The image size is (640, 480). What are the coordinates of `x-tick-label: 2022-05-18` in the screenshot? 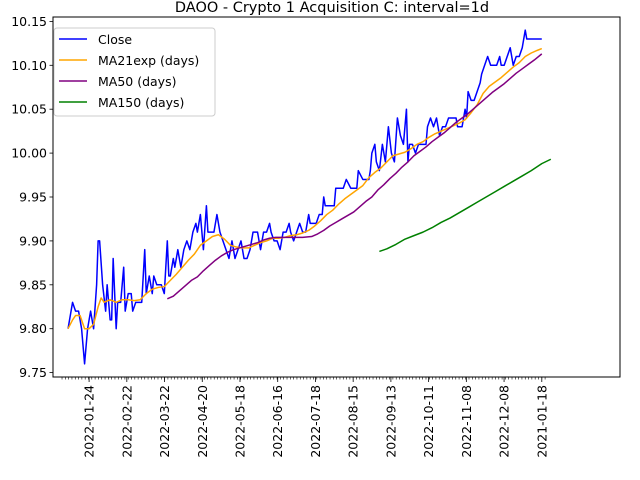 It's located at (239, 421).